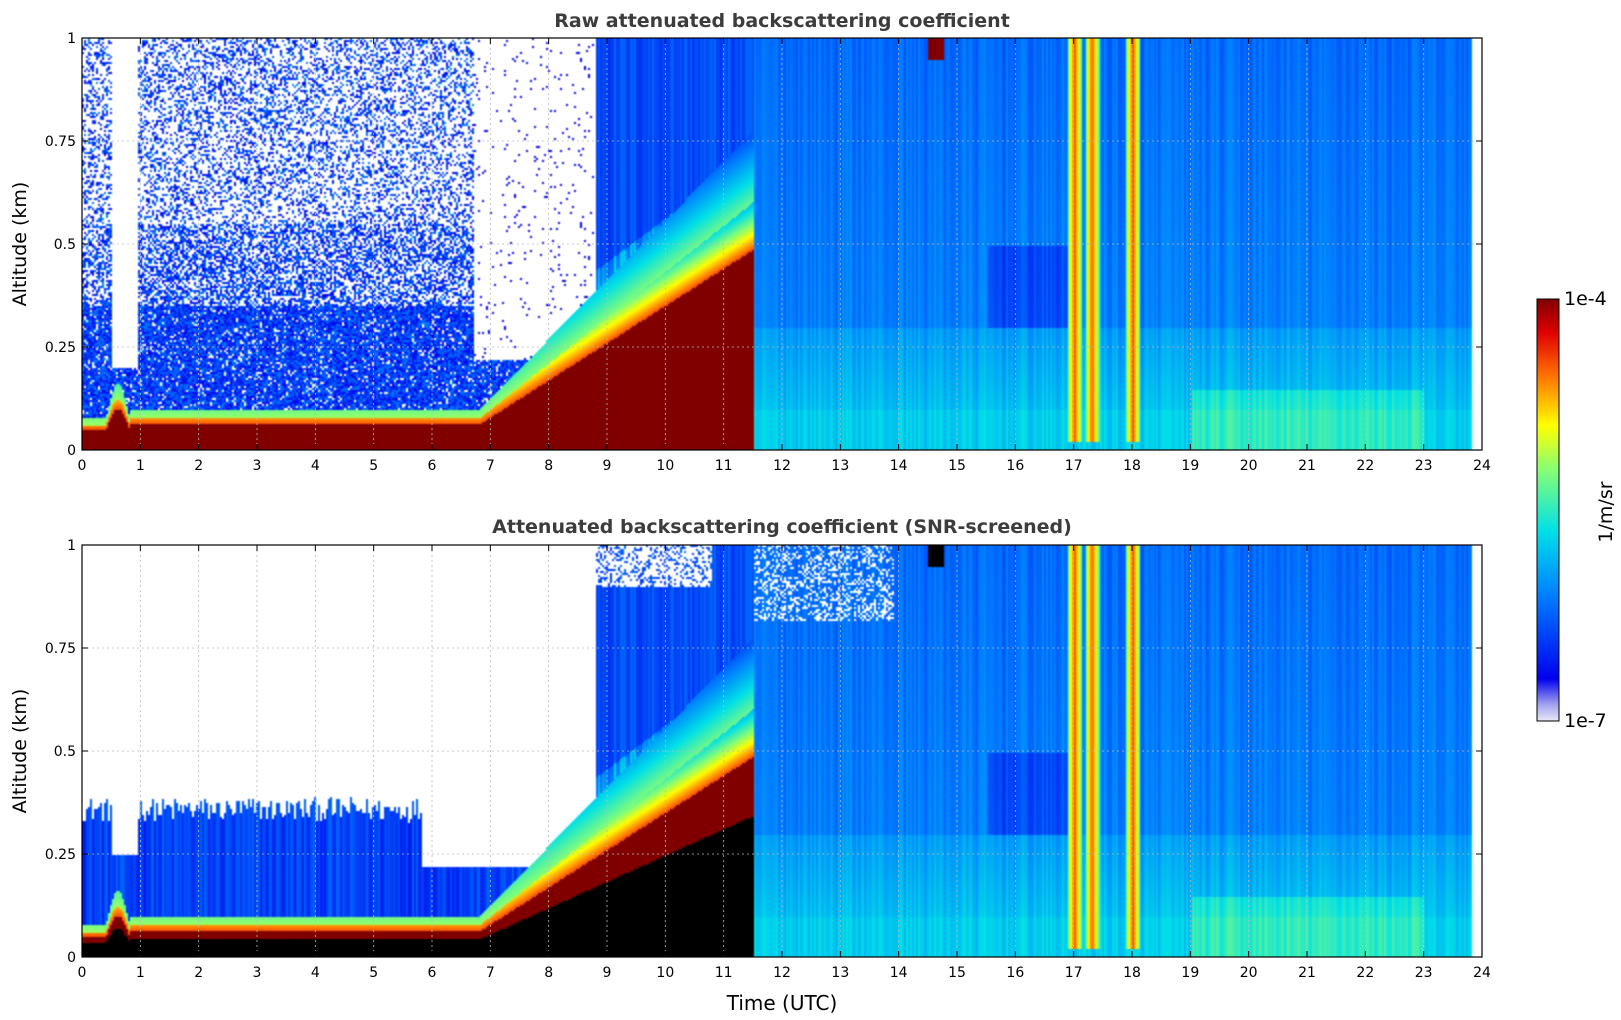 The image size is (1621, 1020). What do you see at coordinates (1576, 510) in the screenshot?
I see `colorbar: 1e-4 1e-7 1/m/sr` at bounding box center [1576, 510].